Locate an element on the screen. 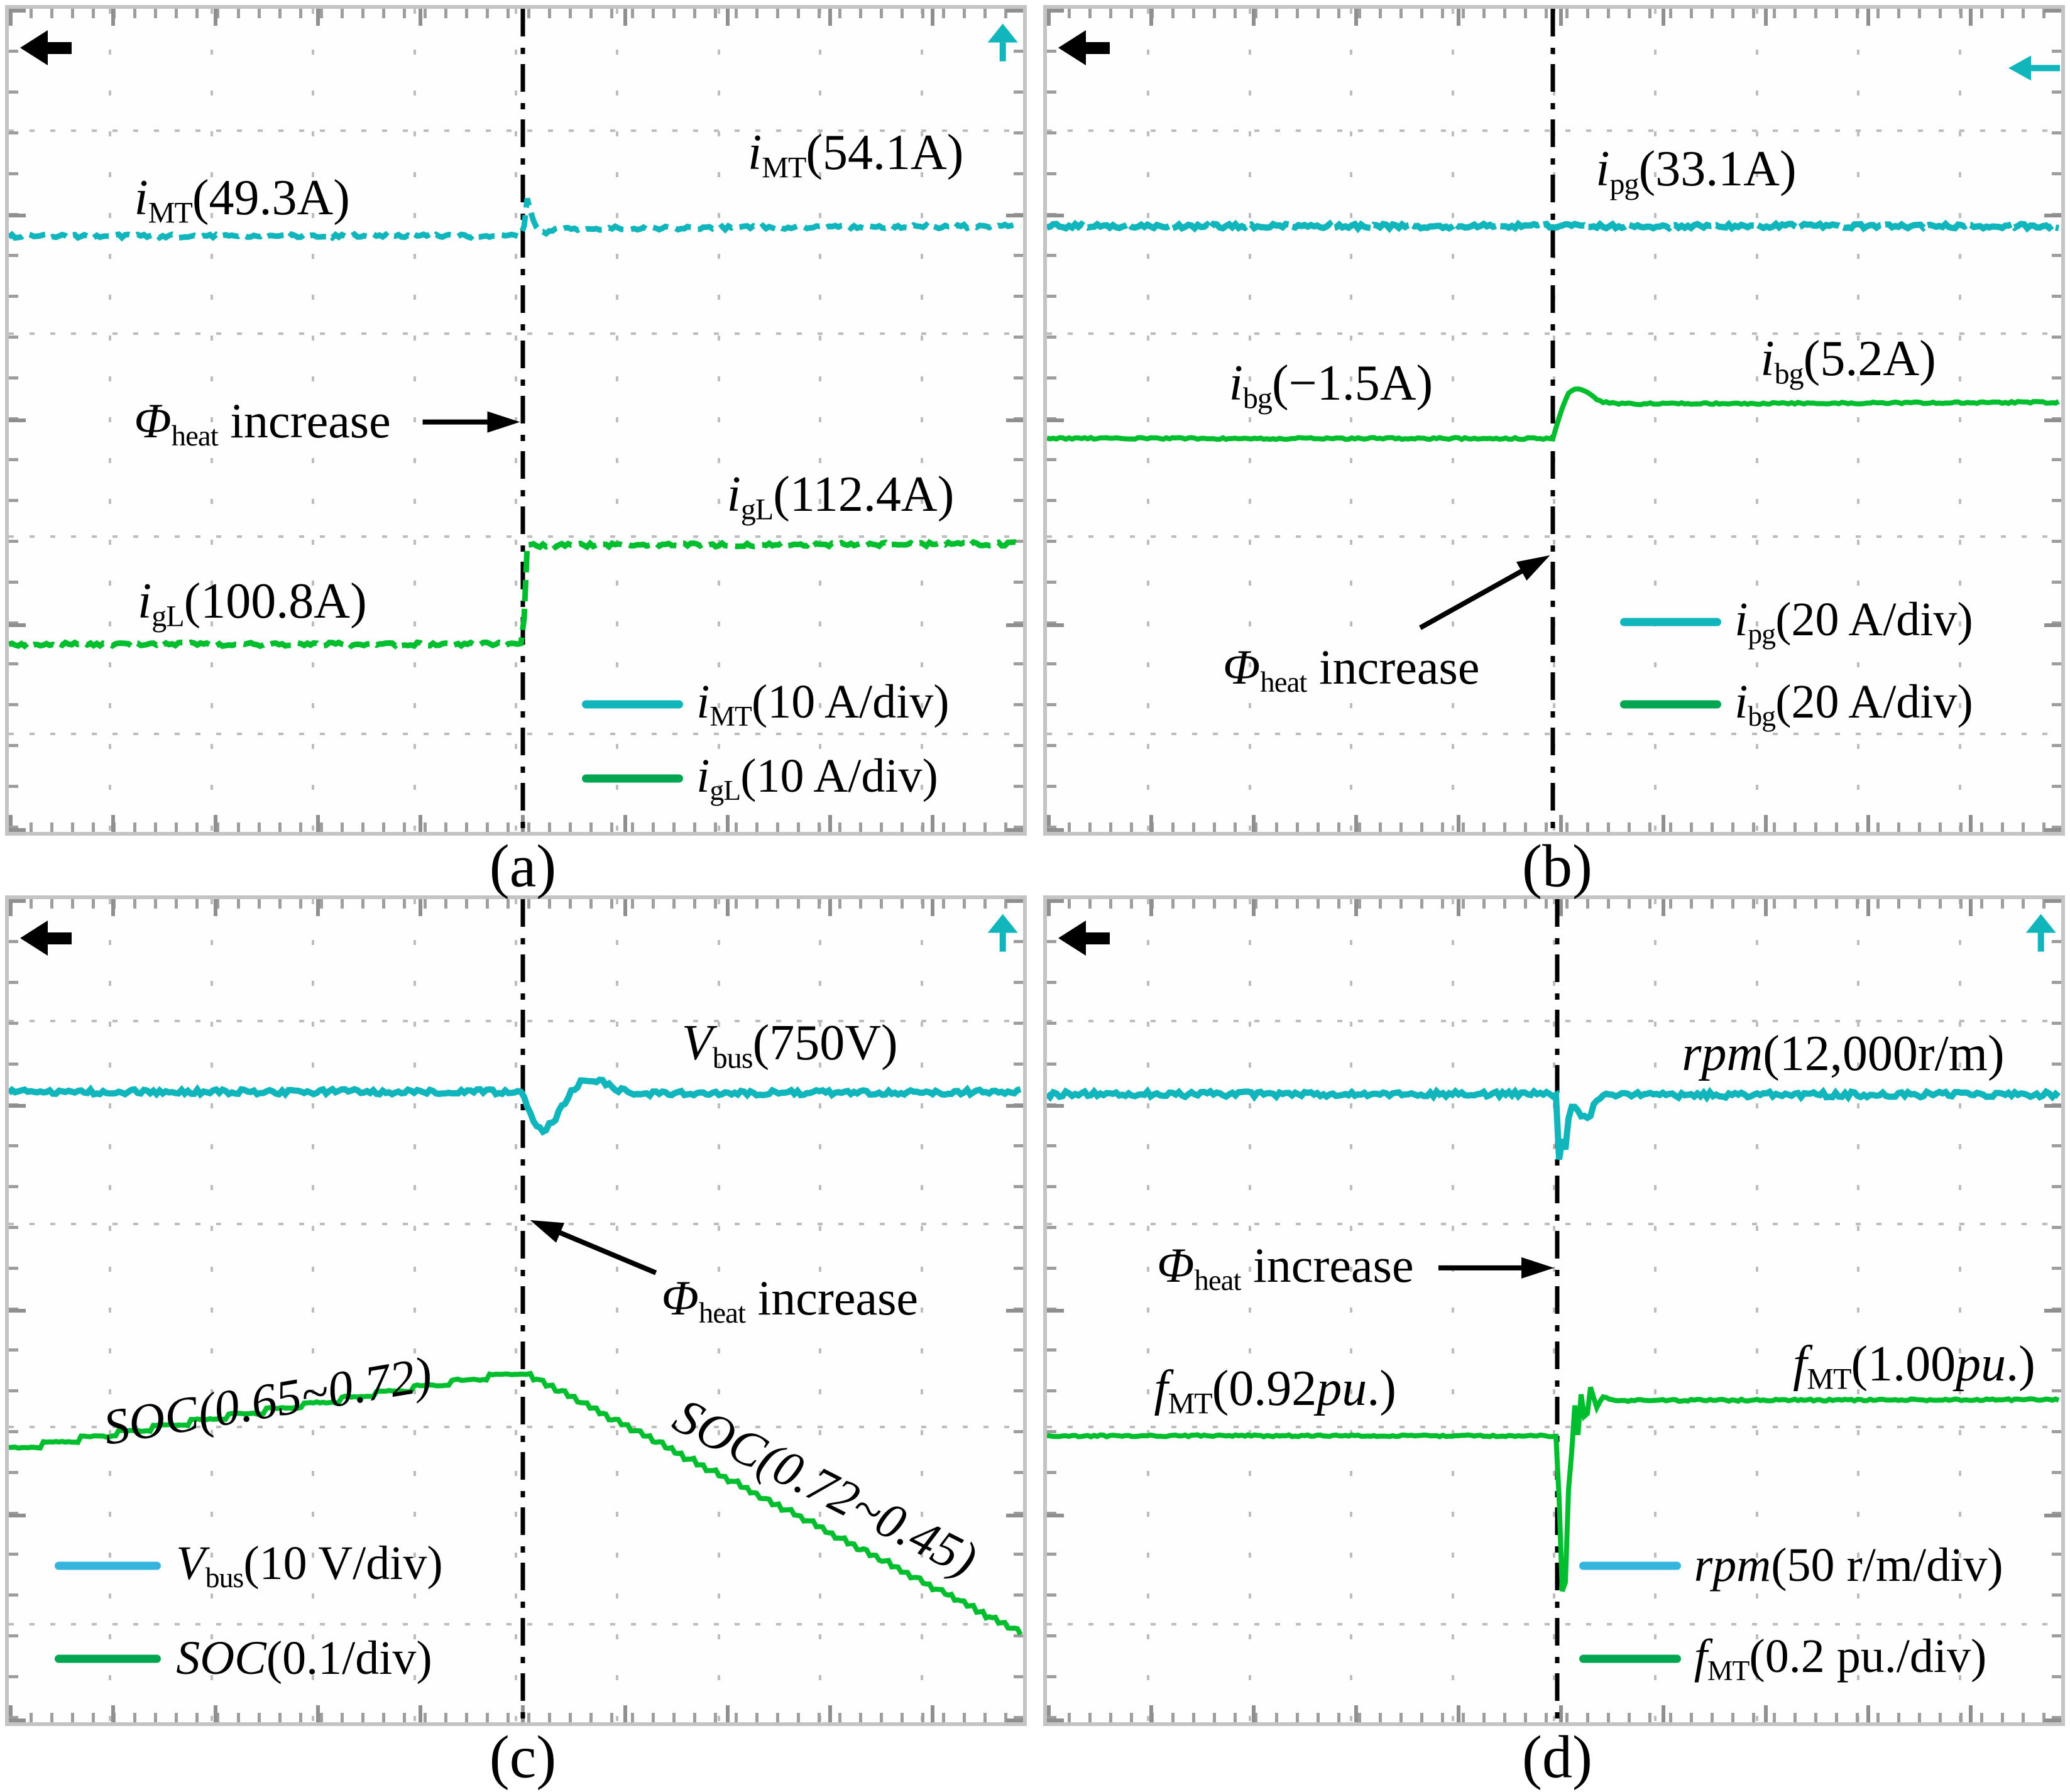 This screenshot has width=2070, height=1792. rpm-label: rpm(12,000r/m) is located at coordinates (1843, 1054).